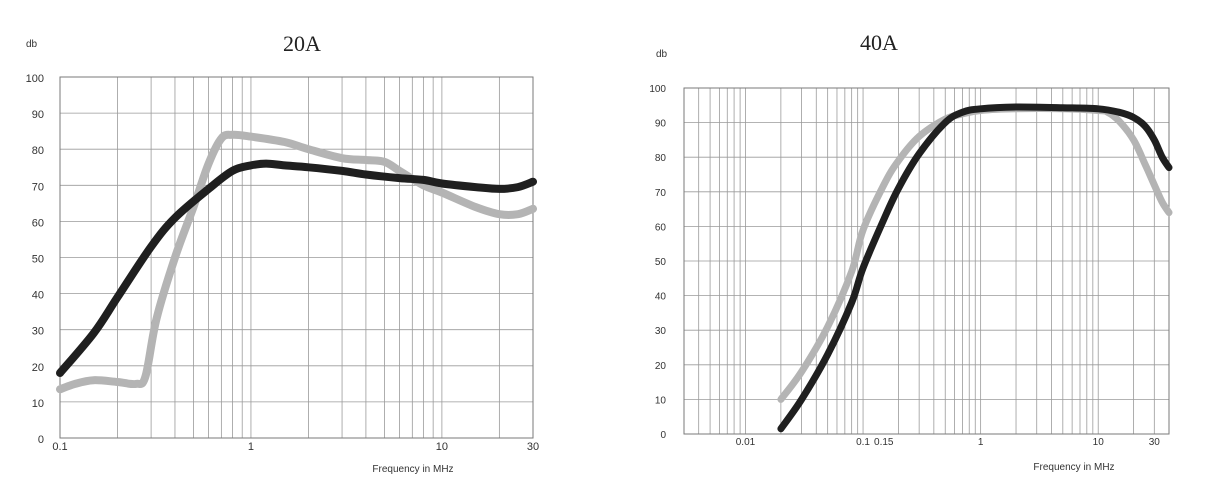 The image size is (1207, 503). Describe the element at coordinates (302, 43) in the screenshot. I see `chart-title: 20A` at that location.